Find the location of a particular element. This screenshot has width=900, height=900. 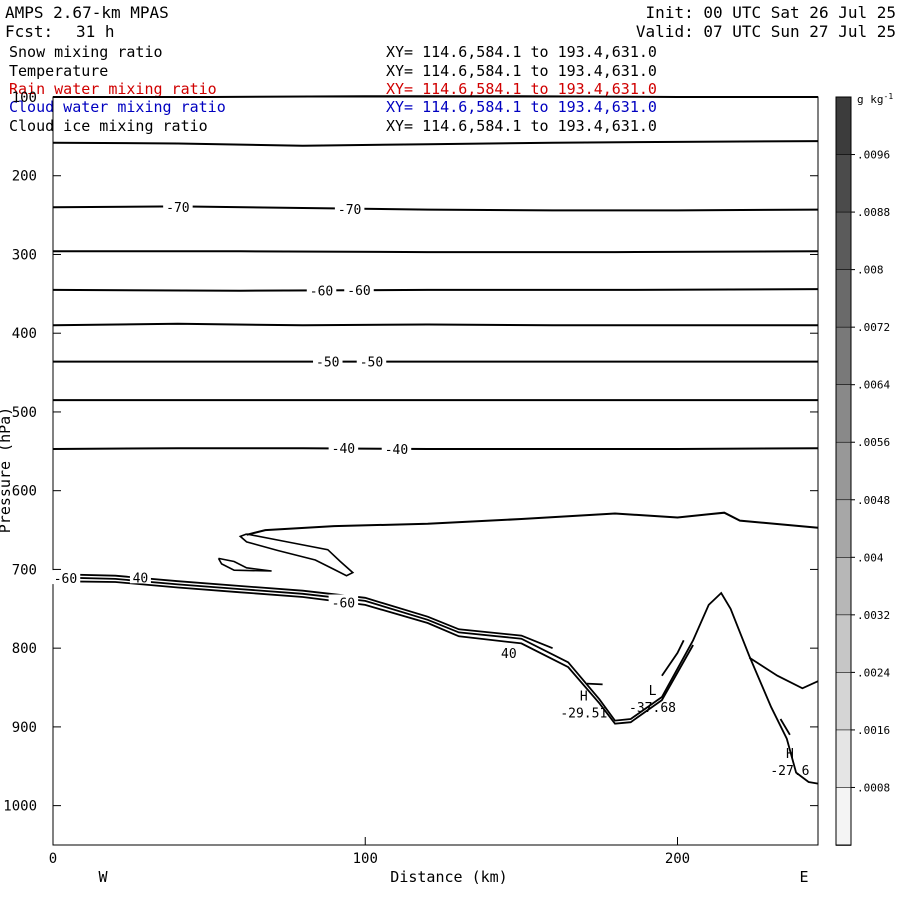

field-xy-snow: XY= 114.6,584.1 to 193.4,631.0 is located at coordinates (521, 52).